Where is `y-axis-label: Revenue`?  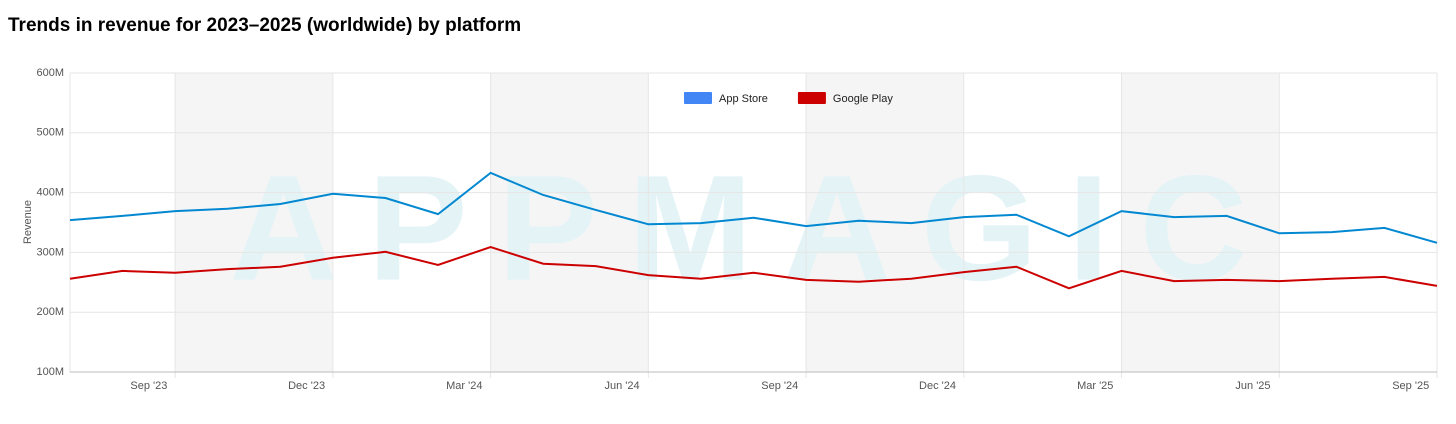
y-axis-label: Revenue is located at coordinates (28, 222).